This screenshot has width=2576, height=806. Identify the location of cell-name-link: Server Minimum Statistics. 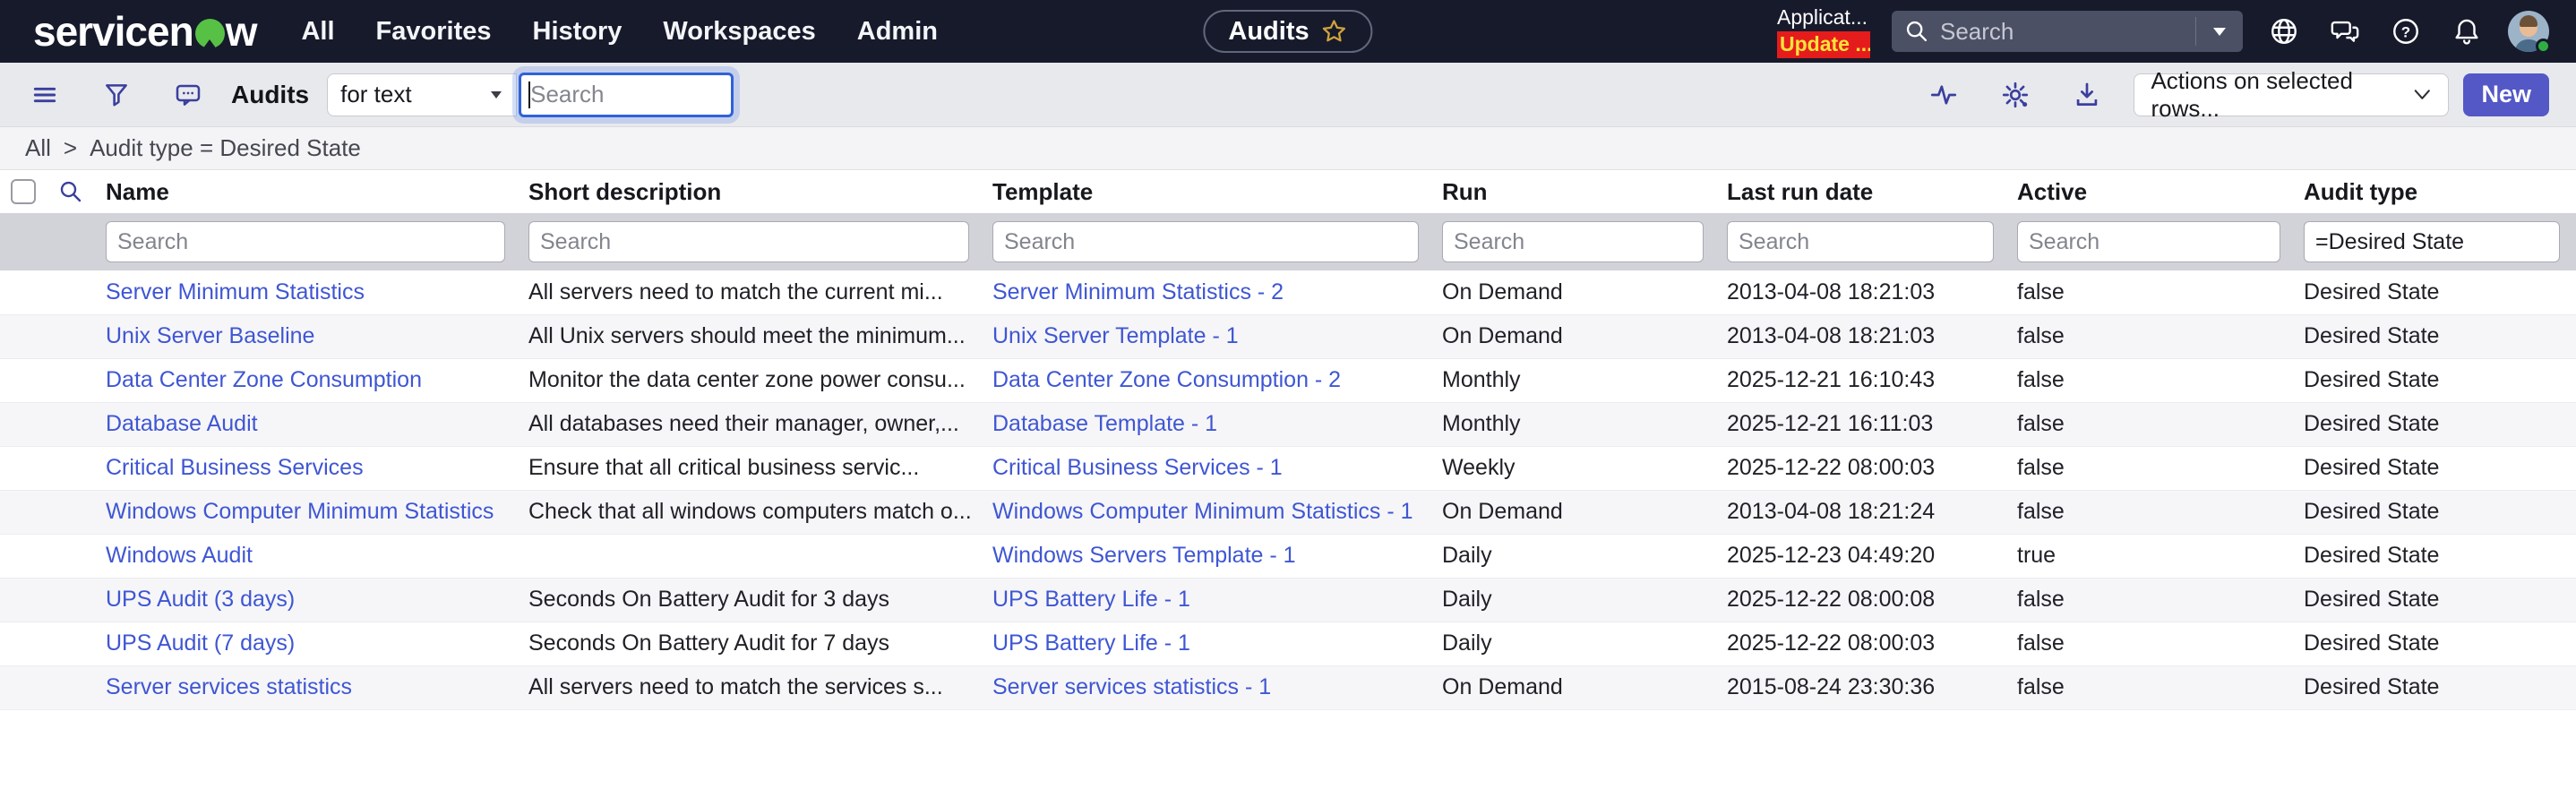
(235, 291).